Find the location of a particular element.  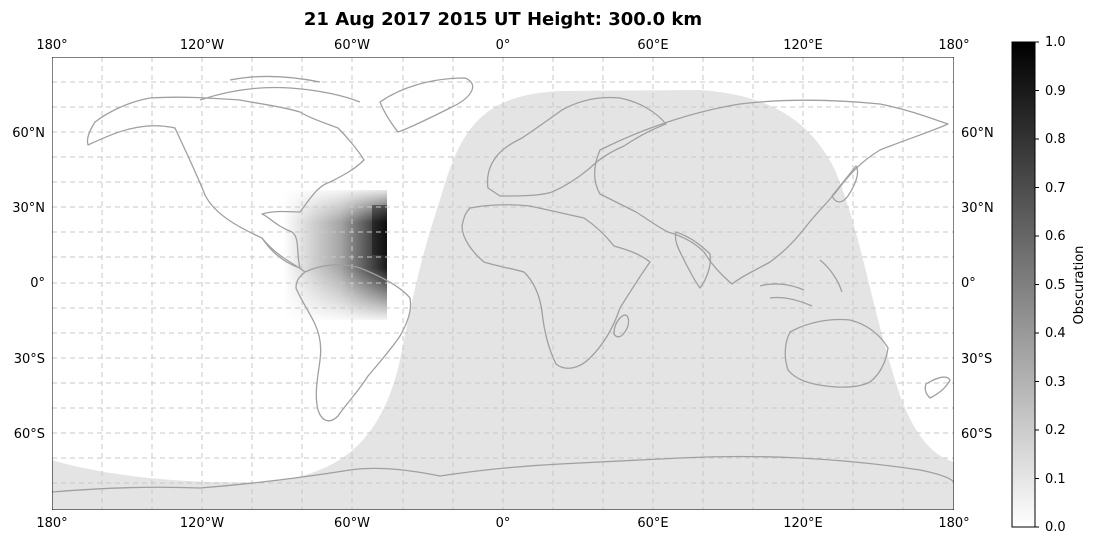

colorbar-tick-label: 0.1 is located at coordinates (1055, 479).